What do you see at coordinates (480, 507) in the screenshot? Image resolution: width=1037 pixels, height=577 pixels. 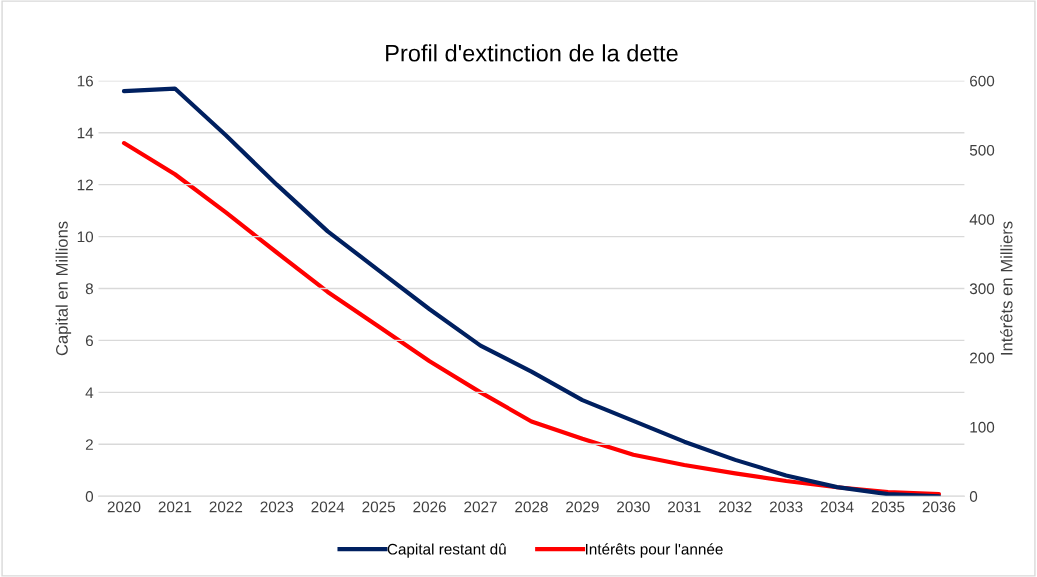 I see `x-tick-label: 2027` at bounding box center [480, 507].